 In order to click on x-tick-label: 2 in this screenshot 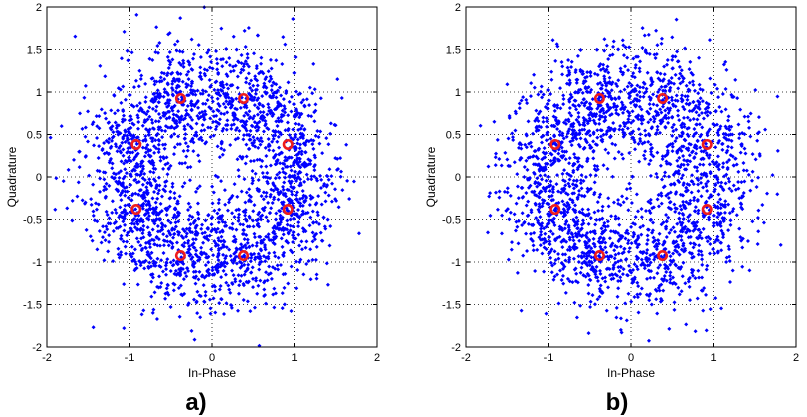, I will do `click(796, 358)`.